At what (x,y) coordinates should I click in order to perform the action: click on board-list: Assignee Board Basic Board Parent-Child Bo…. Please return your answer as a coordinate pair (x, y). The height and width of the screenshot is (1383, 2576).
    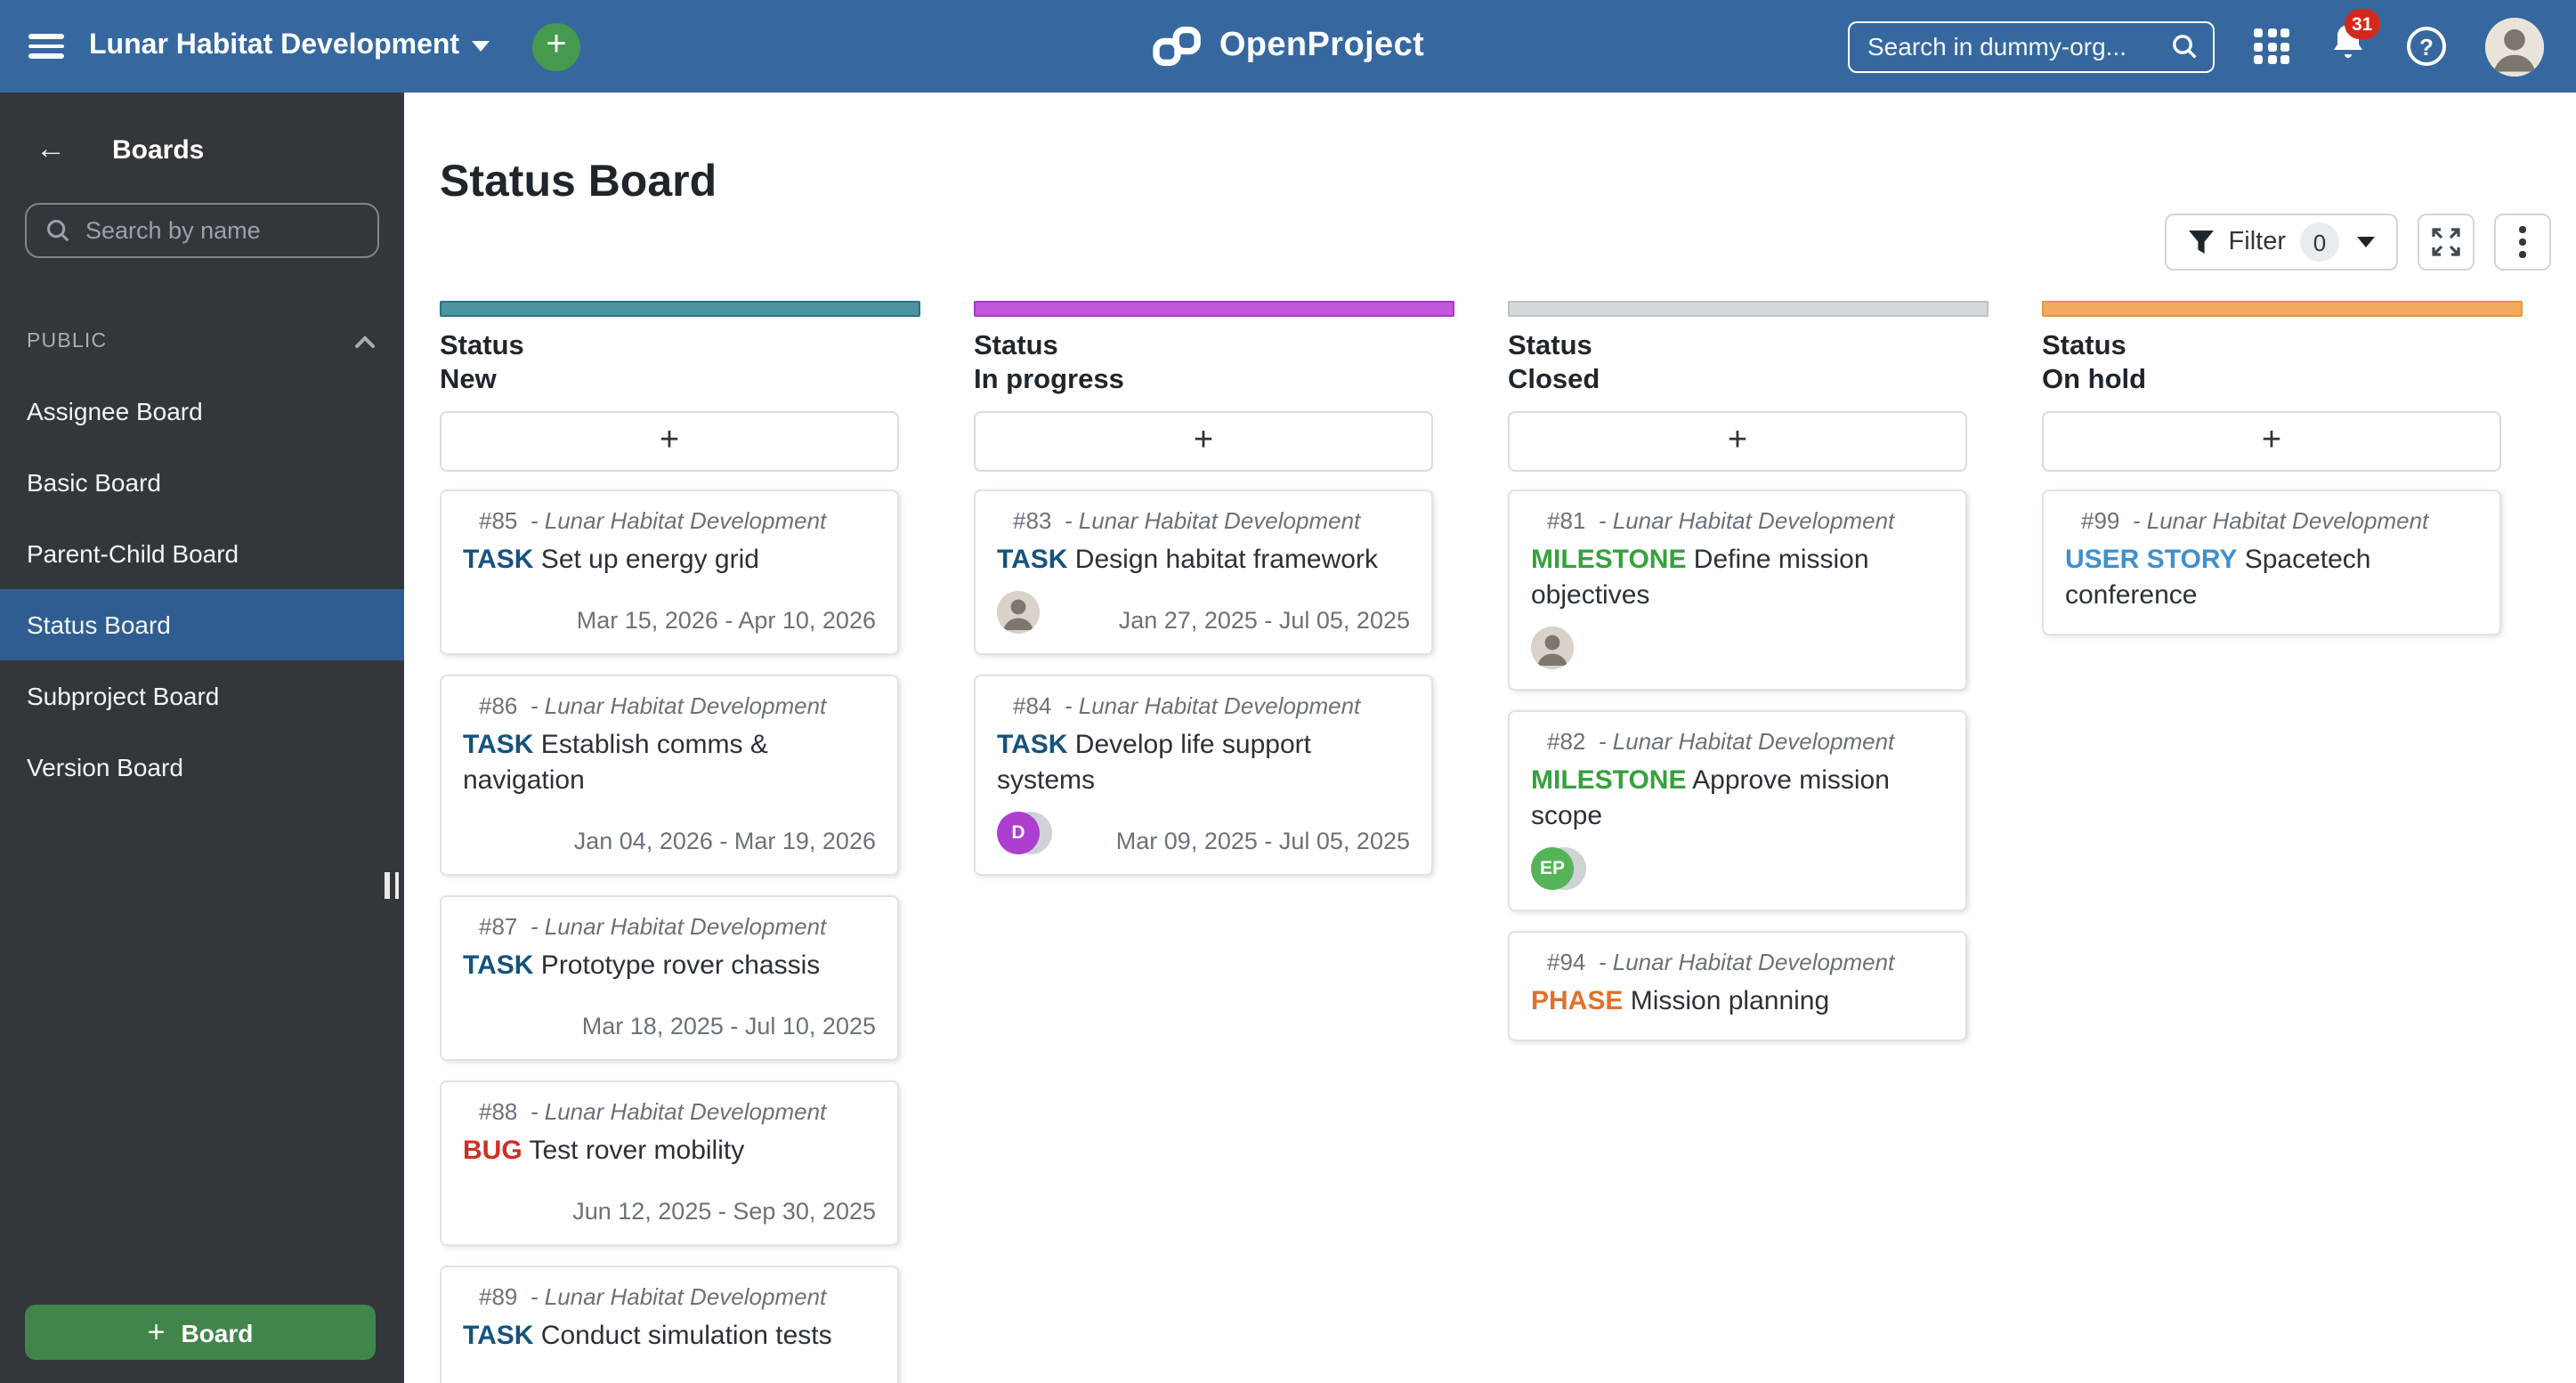
    Looking at the image, I should click on (202, 589).